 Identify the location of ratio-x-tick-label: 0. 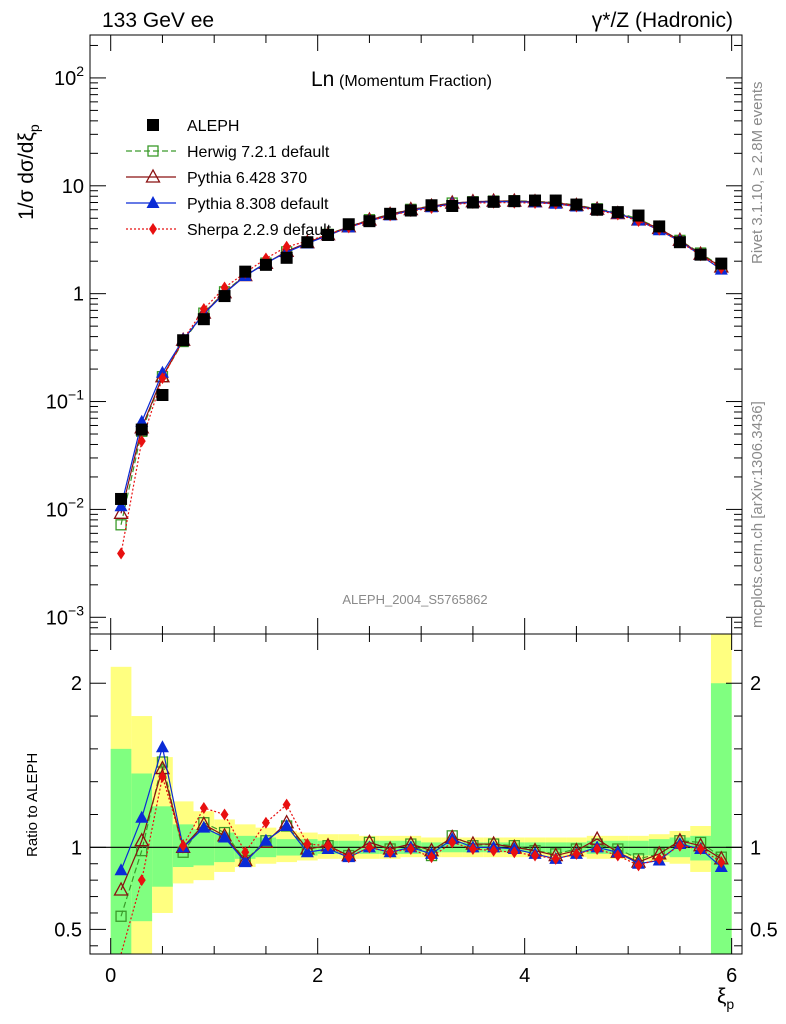
(110, 976).